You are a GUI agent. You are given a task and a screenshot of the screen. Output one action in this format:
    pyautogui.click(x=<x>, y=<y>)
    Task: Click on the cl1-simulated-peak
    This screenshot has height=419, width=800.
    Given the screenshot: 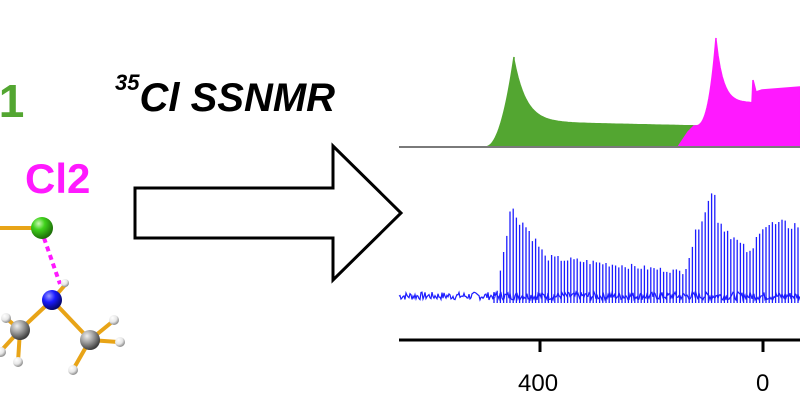 What is the action you would take?
    pyautogui.click(x=550, y=102)
    